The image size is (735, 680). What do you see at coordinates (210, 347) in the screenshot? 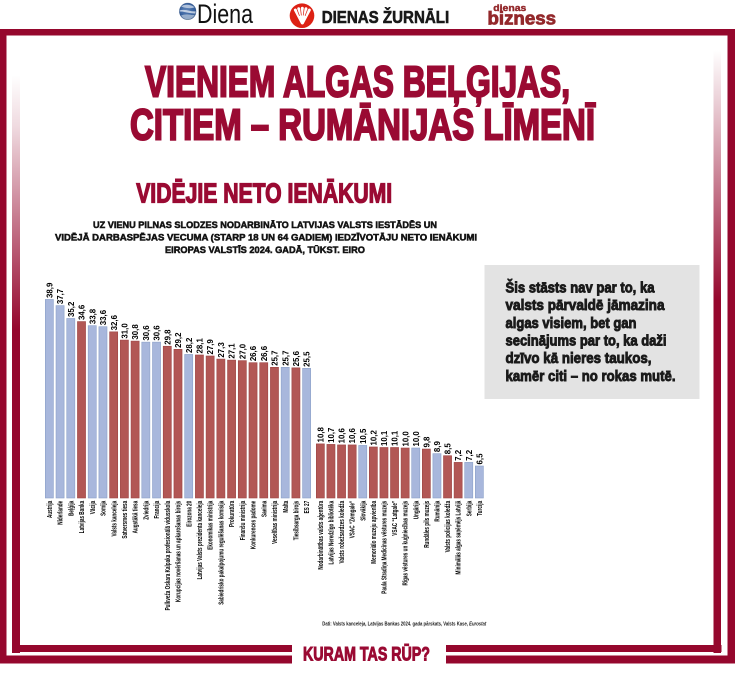
I see `svg-text: 27,9` at bounding box center [210, 347].